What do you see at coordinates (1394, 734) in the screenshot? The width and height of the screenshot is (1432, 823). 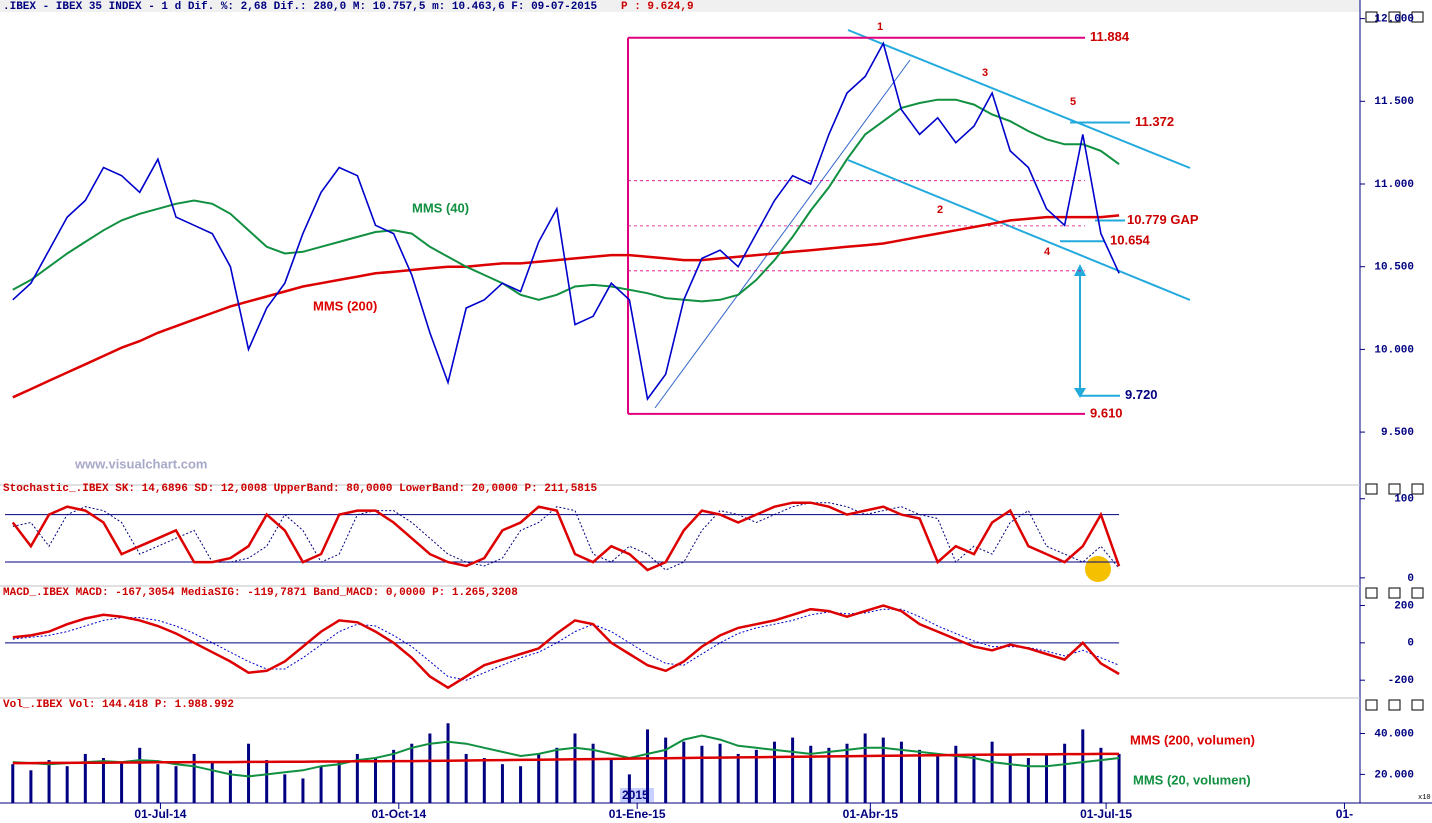 I see `y-tick-label: 40.000` at bounding box center [1394, 734].